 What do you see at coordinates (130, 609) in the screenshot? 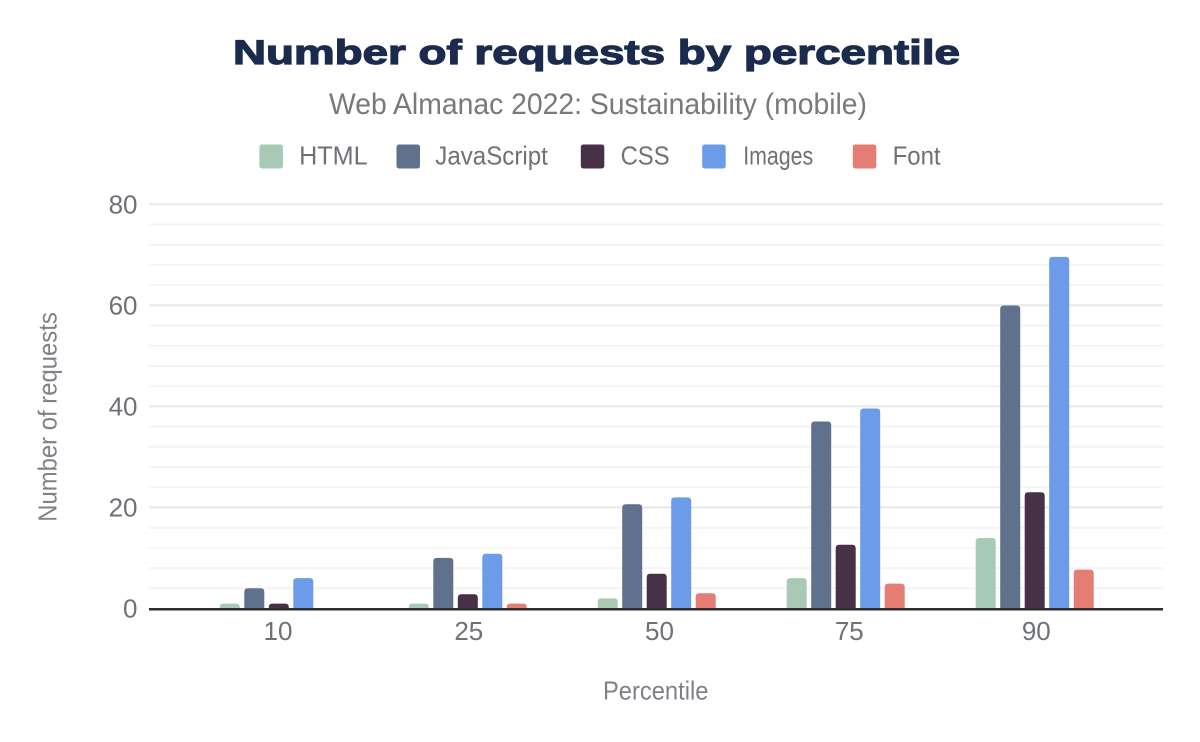
I see `svg-text: 0` at bounding box center [130, 609].